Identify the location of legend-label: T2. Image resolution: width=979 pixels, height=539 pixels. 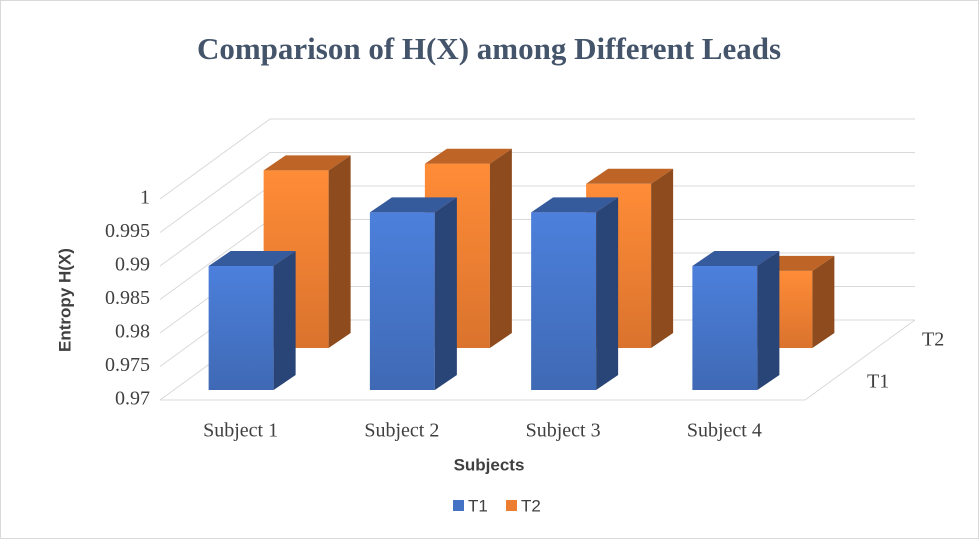
(531, 505).